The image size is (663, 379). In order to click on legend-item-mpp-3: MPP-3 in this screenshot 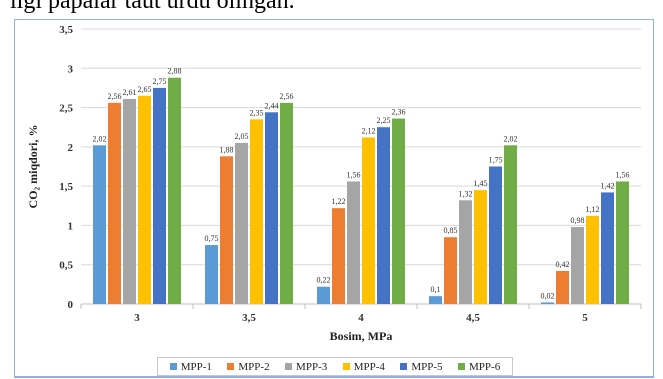, I will do `click(306, 367)`.